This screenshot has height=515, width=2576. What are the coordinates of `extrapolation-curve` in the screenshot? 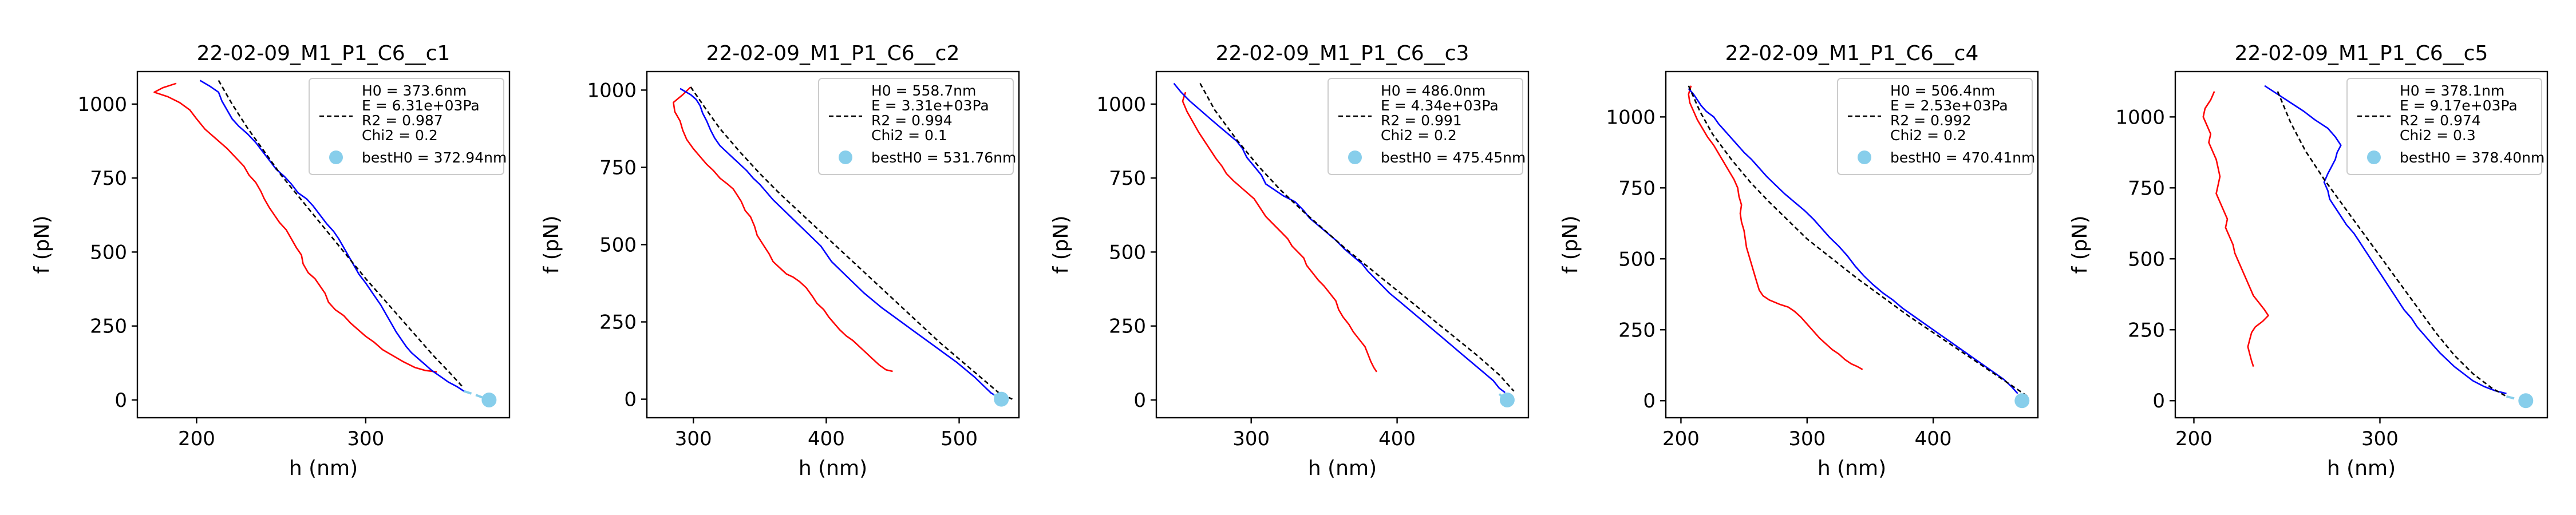 It's located at (476, 395).